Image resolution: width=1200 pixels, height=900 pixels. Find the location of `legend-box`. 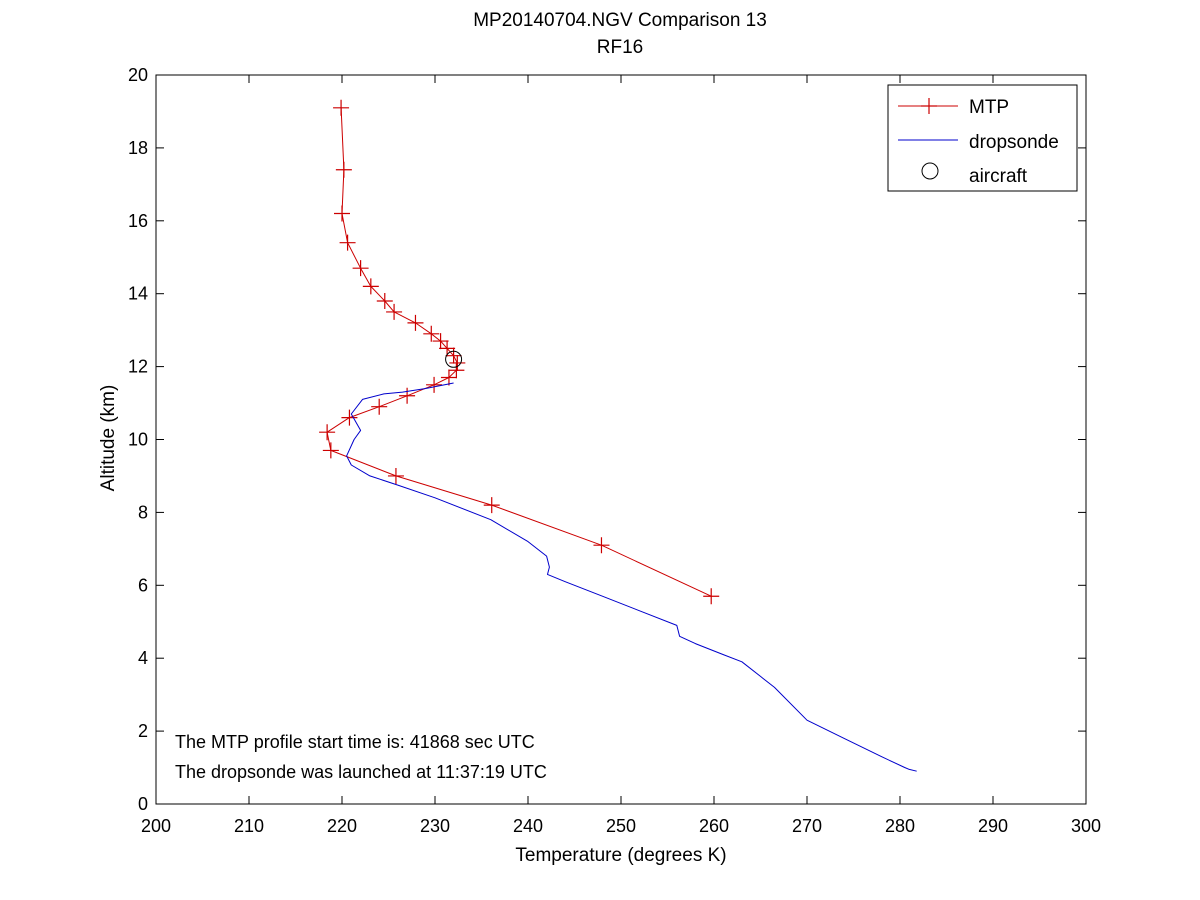

legend-box is located at coordinates (982, 138).